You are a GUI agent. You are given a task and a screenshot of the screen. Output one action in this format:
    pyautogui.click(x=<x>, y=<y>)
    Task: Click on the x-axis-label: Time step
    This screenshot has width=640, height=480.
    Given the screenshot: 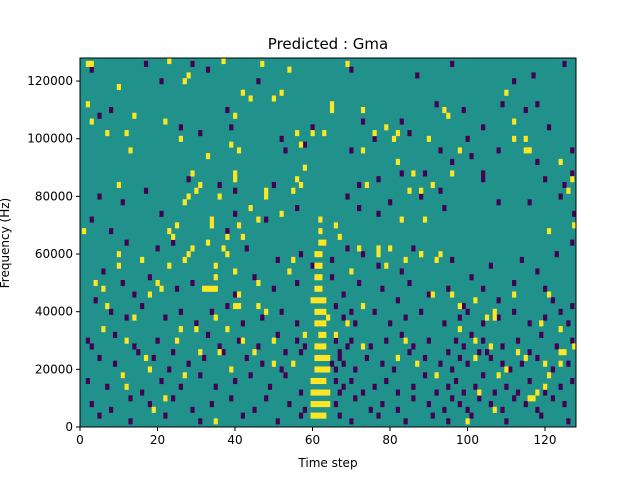 What is the action you would take?
    pyautogui.click(x=327, y=463)
    